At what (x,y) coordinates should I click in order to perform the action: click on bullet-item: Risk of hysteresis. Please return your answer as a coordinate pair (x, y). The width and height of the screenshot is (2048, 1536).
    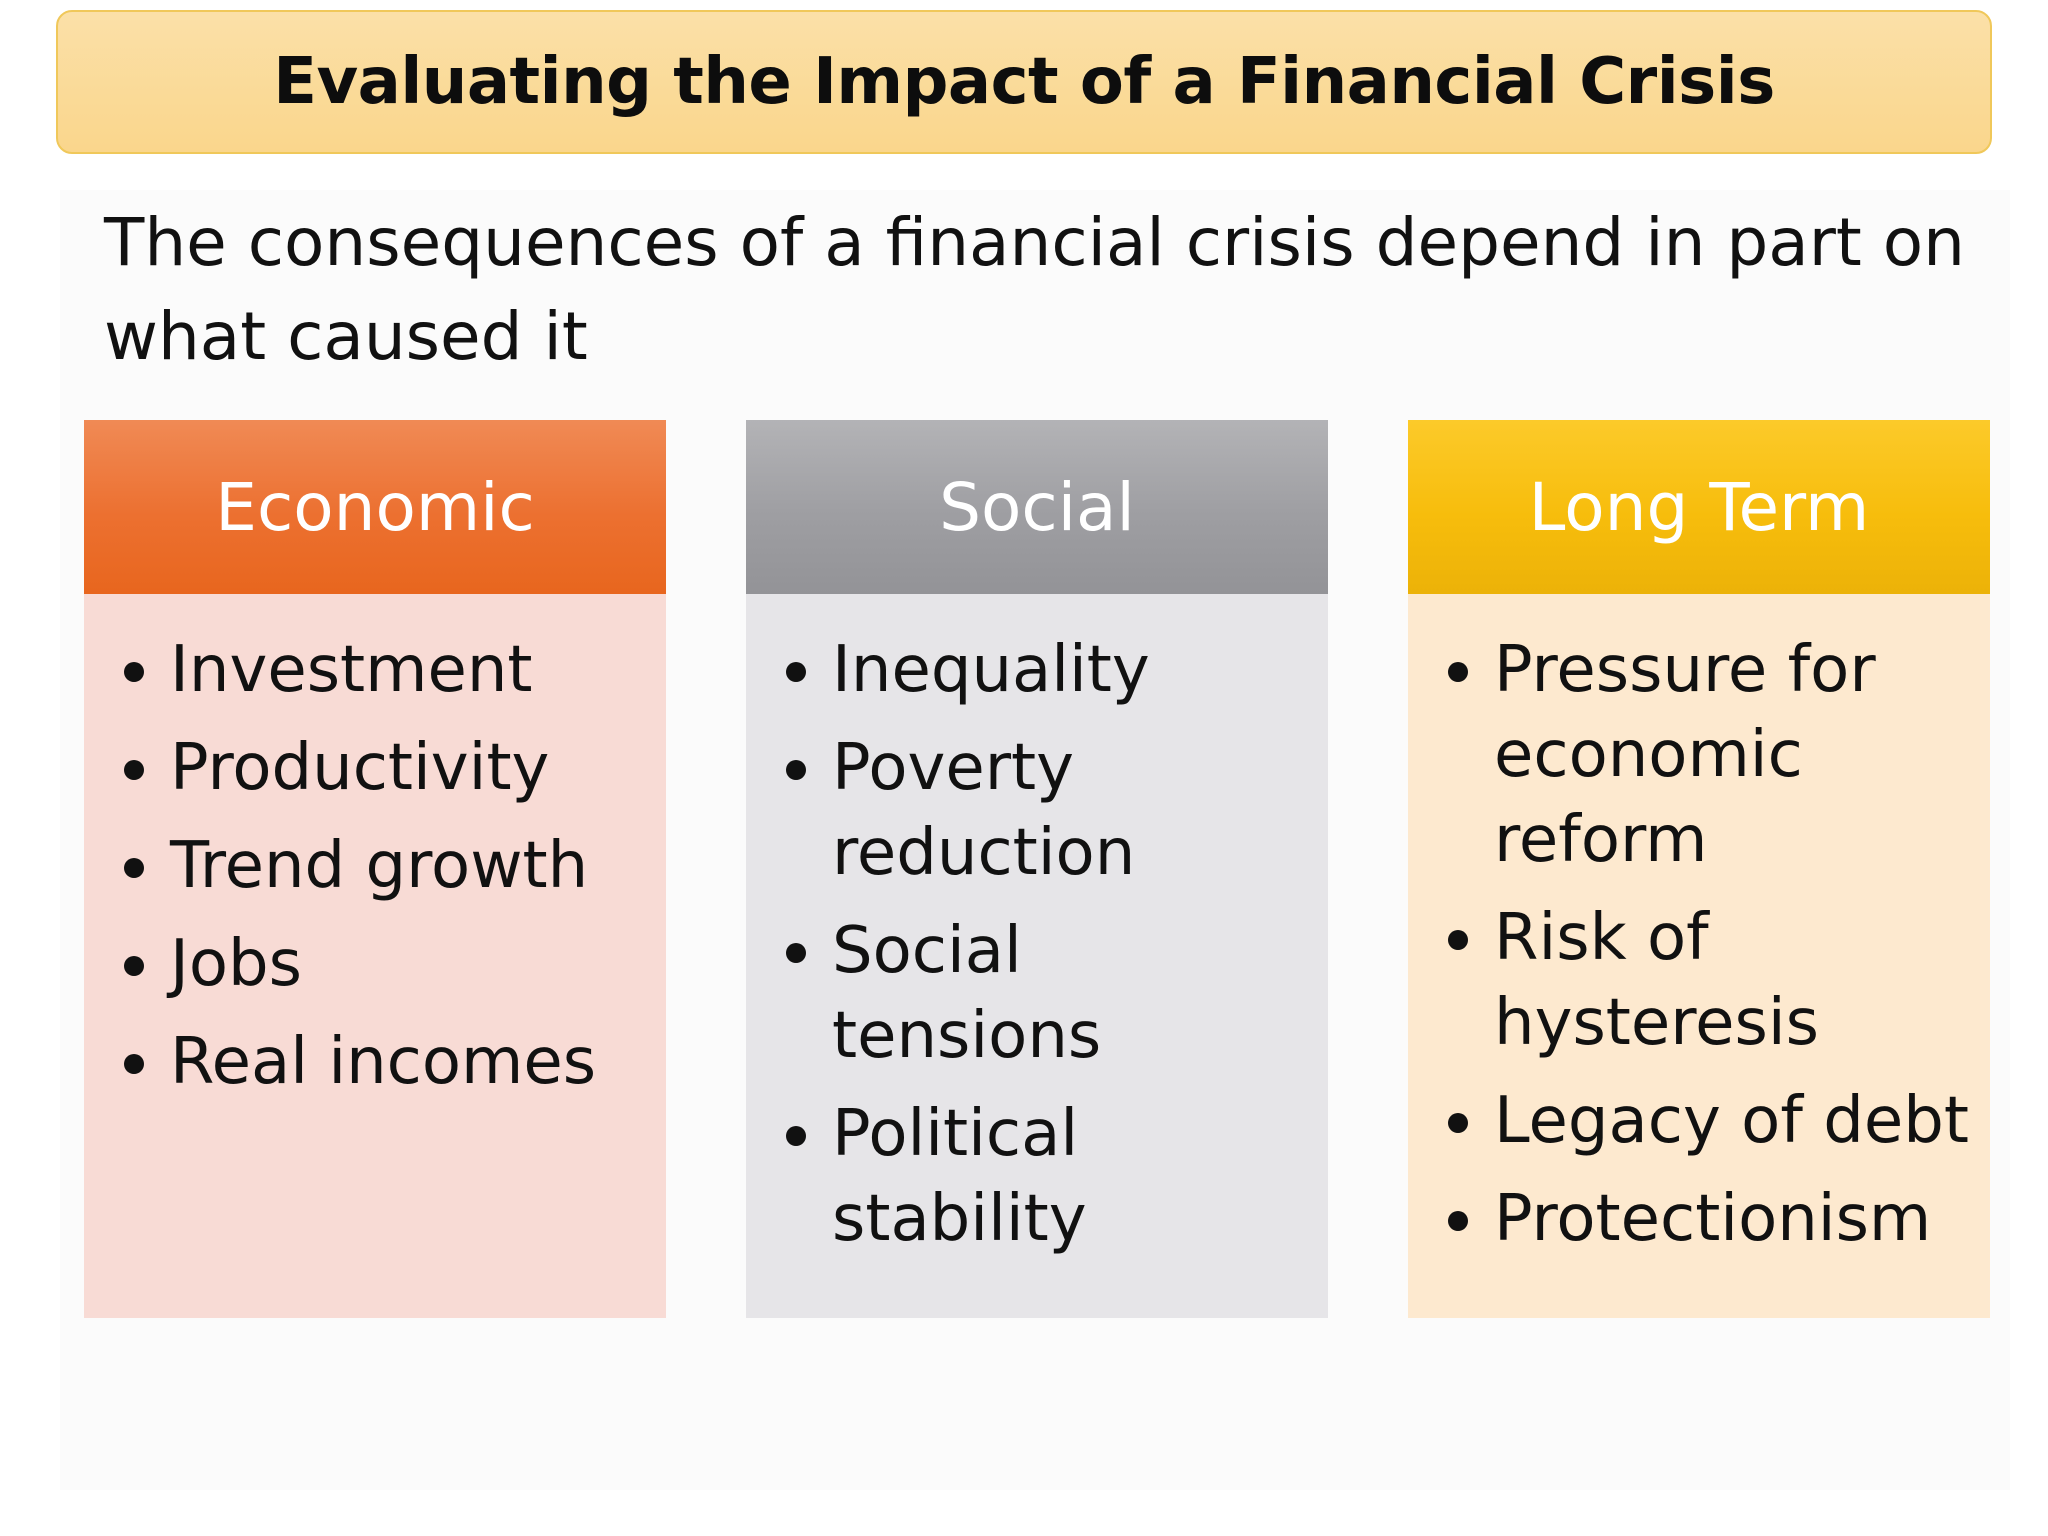
    Looking at the image, I should click on (1707, 981).